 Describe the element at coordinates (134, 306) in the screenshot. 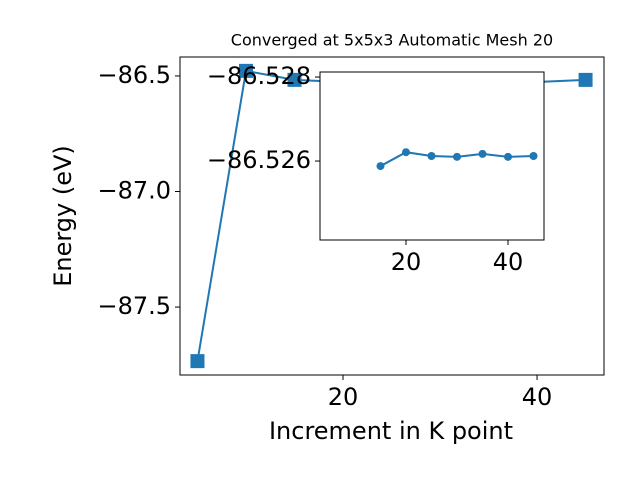

I see `y-tick-label: −87.5` at that location.